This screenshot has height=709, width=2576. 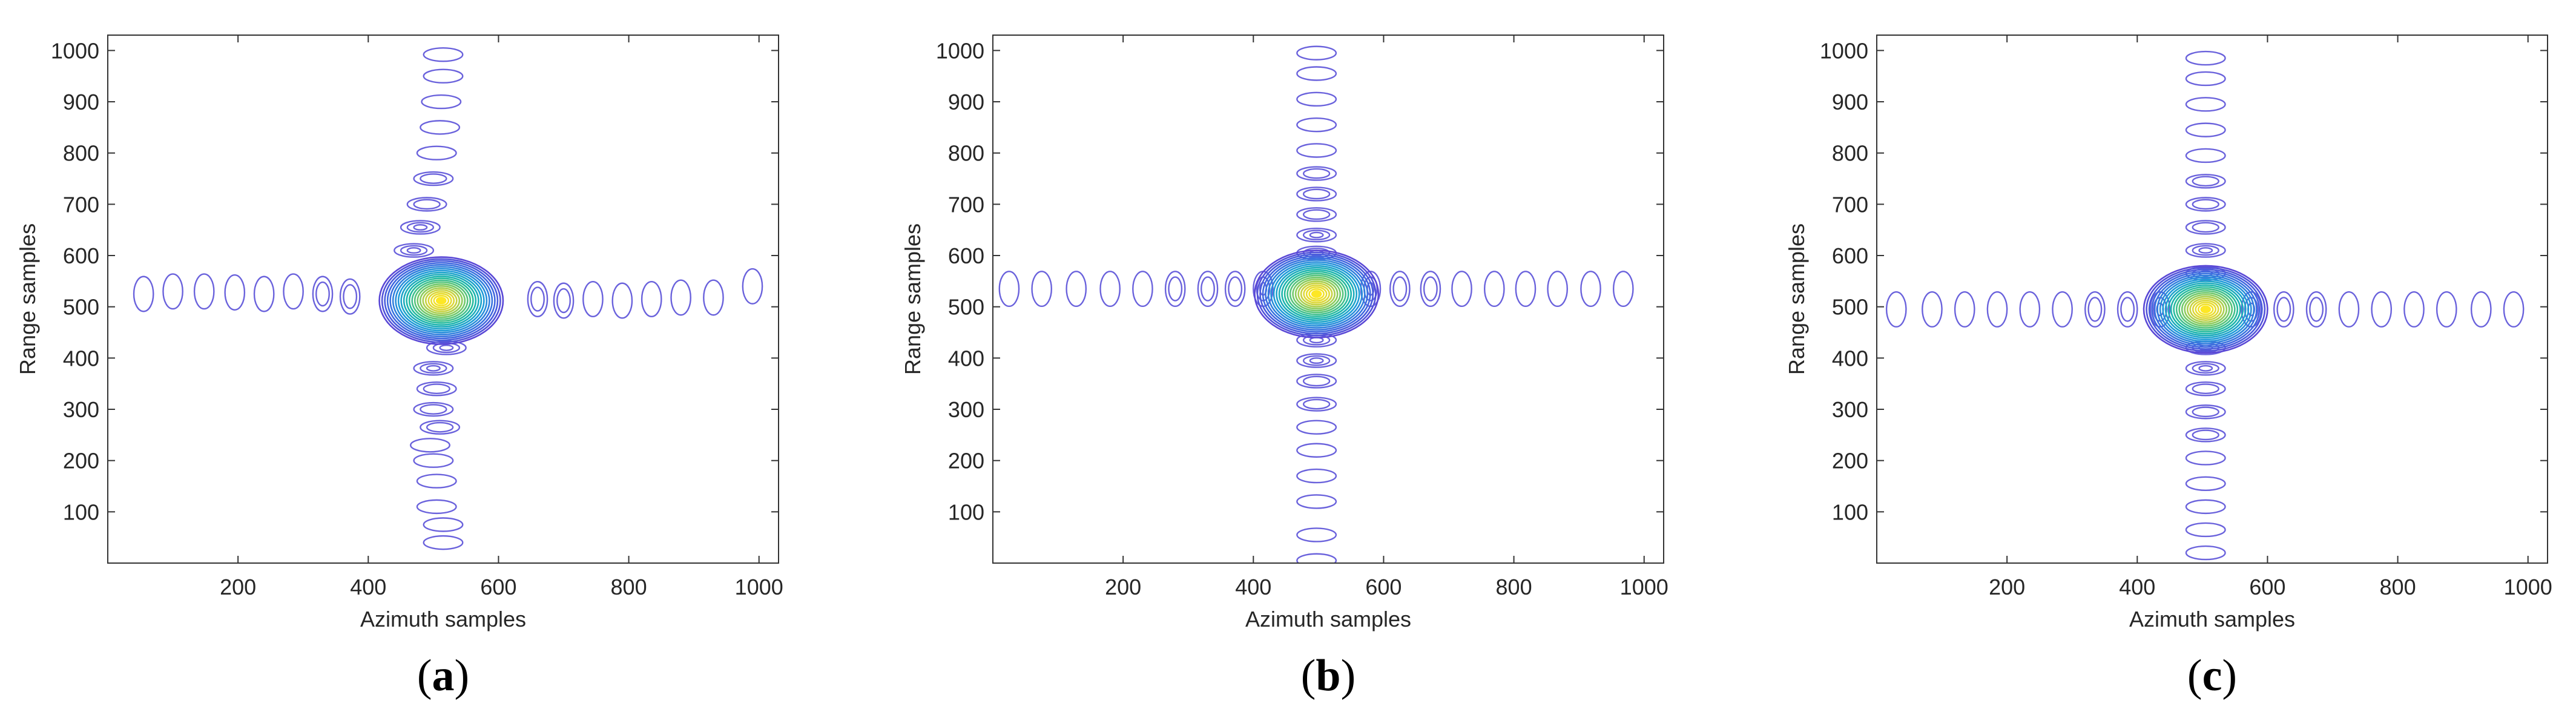 I want to click on y-tick-label: 100, so click(x=81, y=512).